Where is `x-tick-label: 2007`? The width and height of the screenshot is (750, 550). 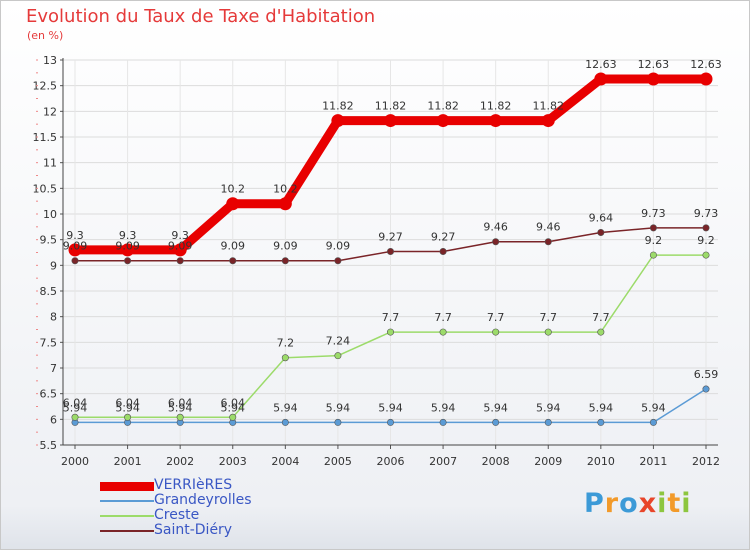
x-tick-label: 2007 is located at coordinates (443, 461).